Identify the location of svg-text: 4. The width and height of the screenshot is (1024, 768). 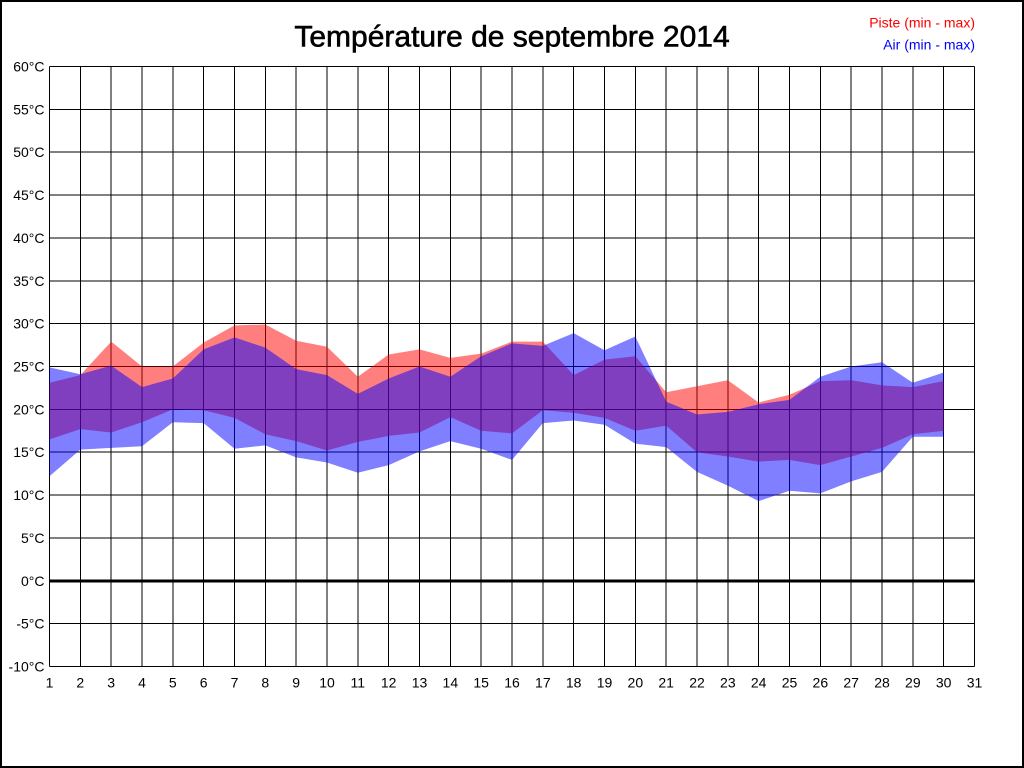
(142, 683).